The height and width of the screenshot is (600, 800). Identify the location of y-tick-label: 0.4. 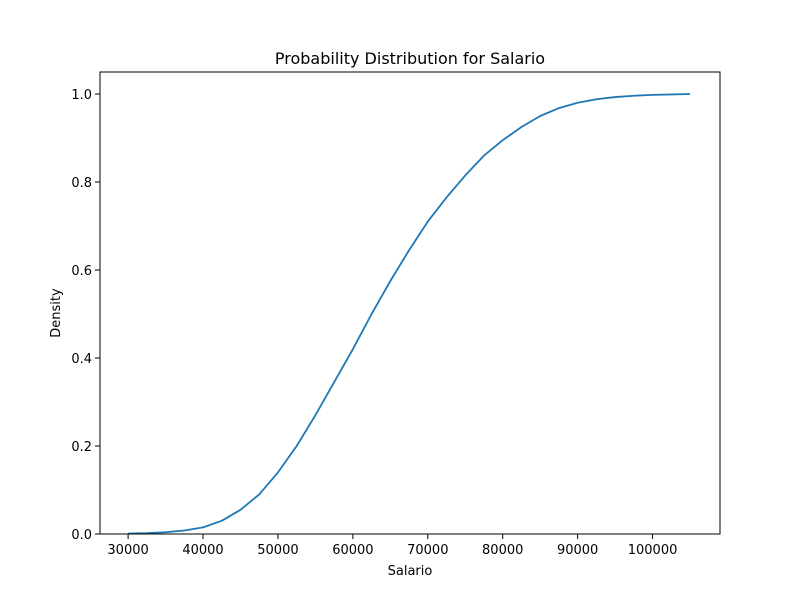
(81, 359).